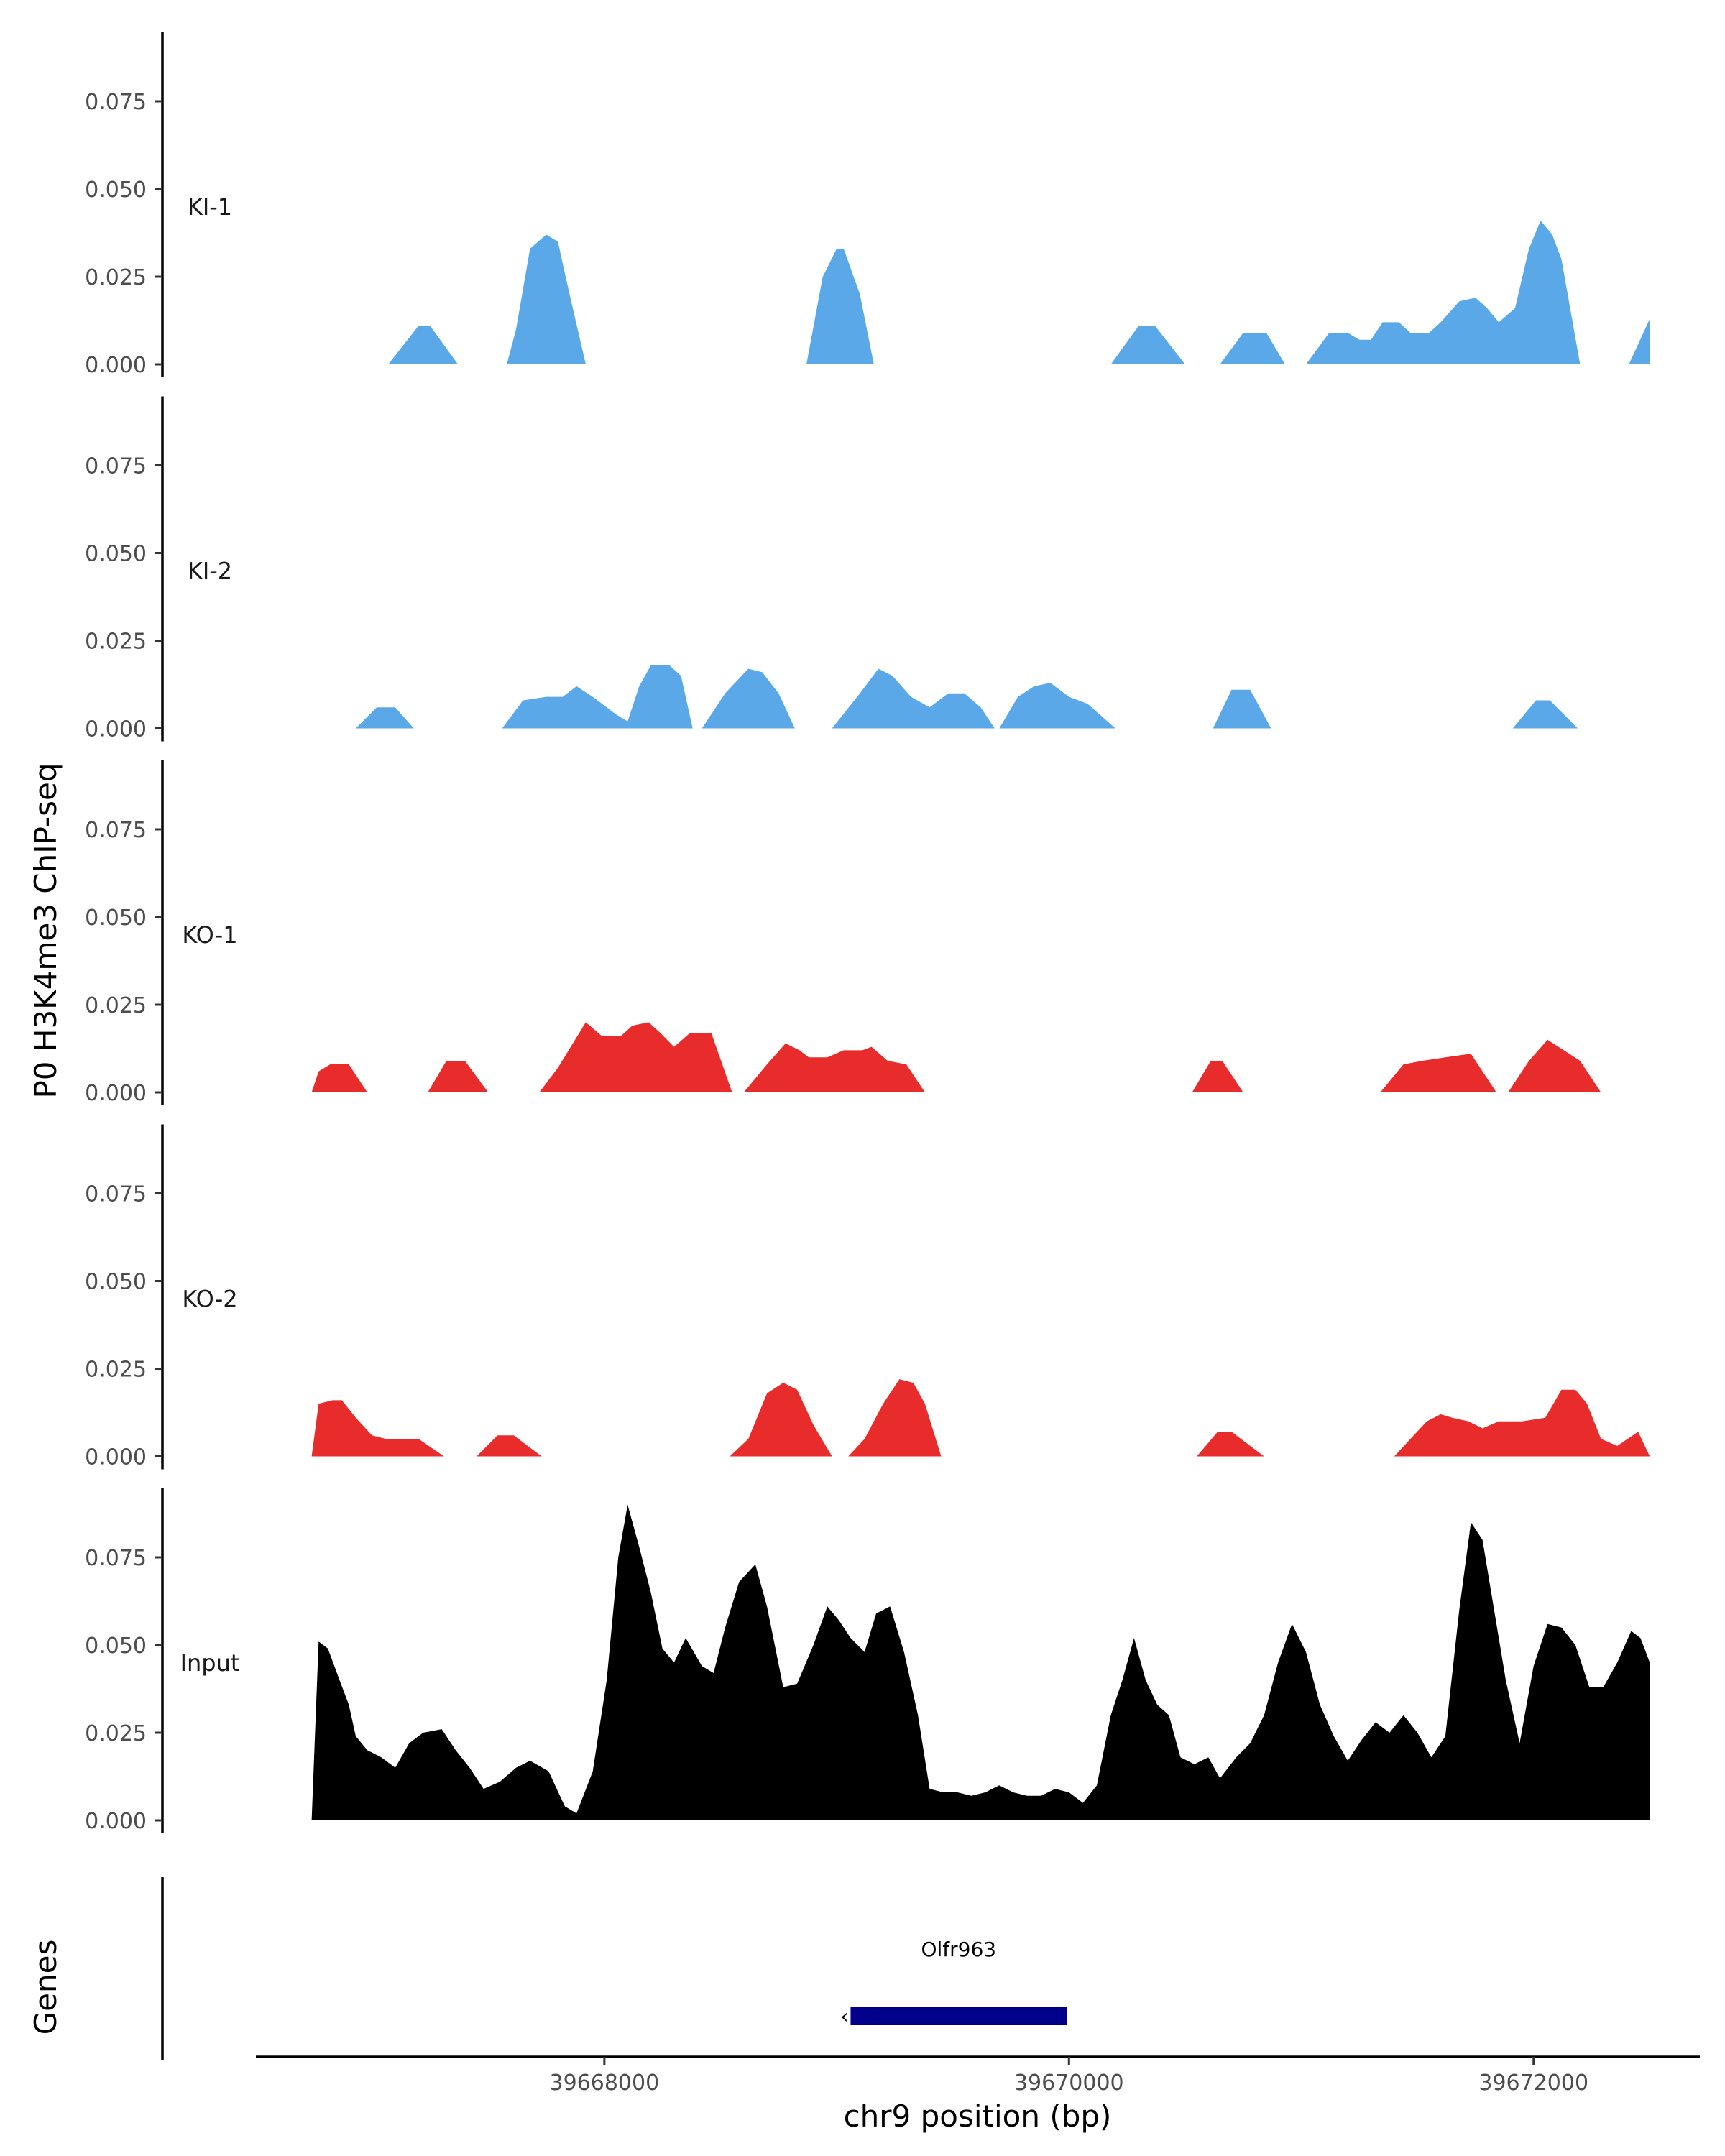 This screenshot has height=2156, width=1725. What do you see at coordinates (831, 569) in the screenshot?
I see `track-panel-ki-2: 0.000 0.025 0.050 0.075 KI-2` at bounding box center [831, 569].